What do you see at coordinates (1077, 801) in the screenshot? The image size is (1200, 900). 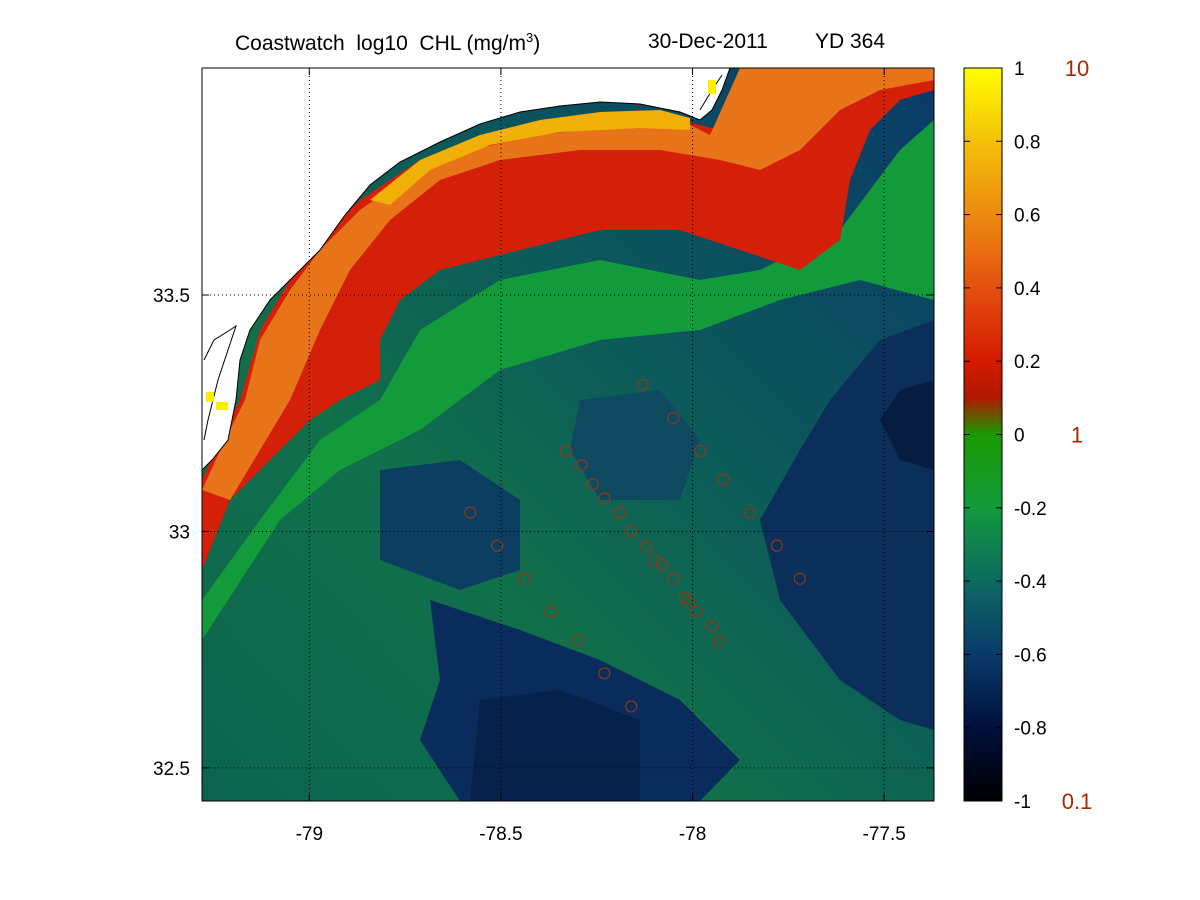 I see `colorbar-linear-label: 0.1` at bounding box center [1077, 801].